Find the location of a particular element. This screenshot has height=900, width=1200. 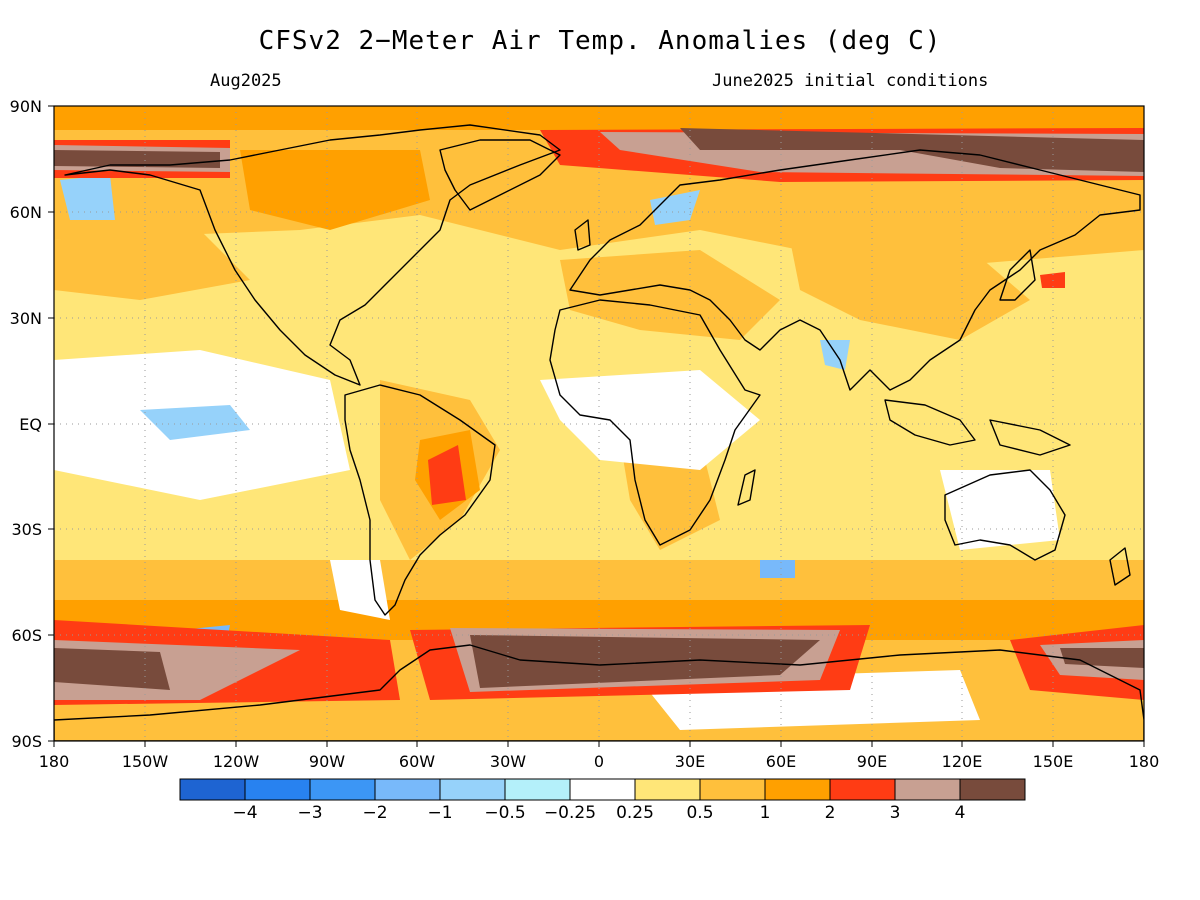

field-brown-arctic-e is located at coordinates (912, 150).